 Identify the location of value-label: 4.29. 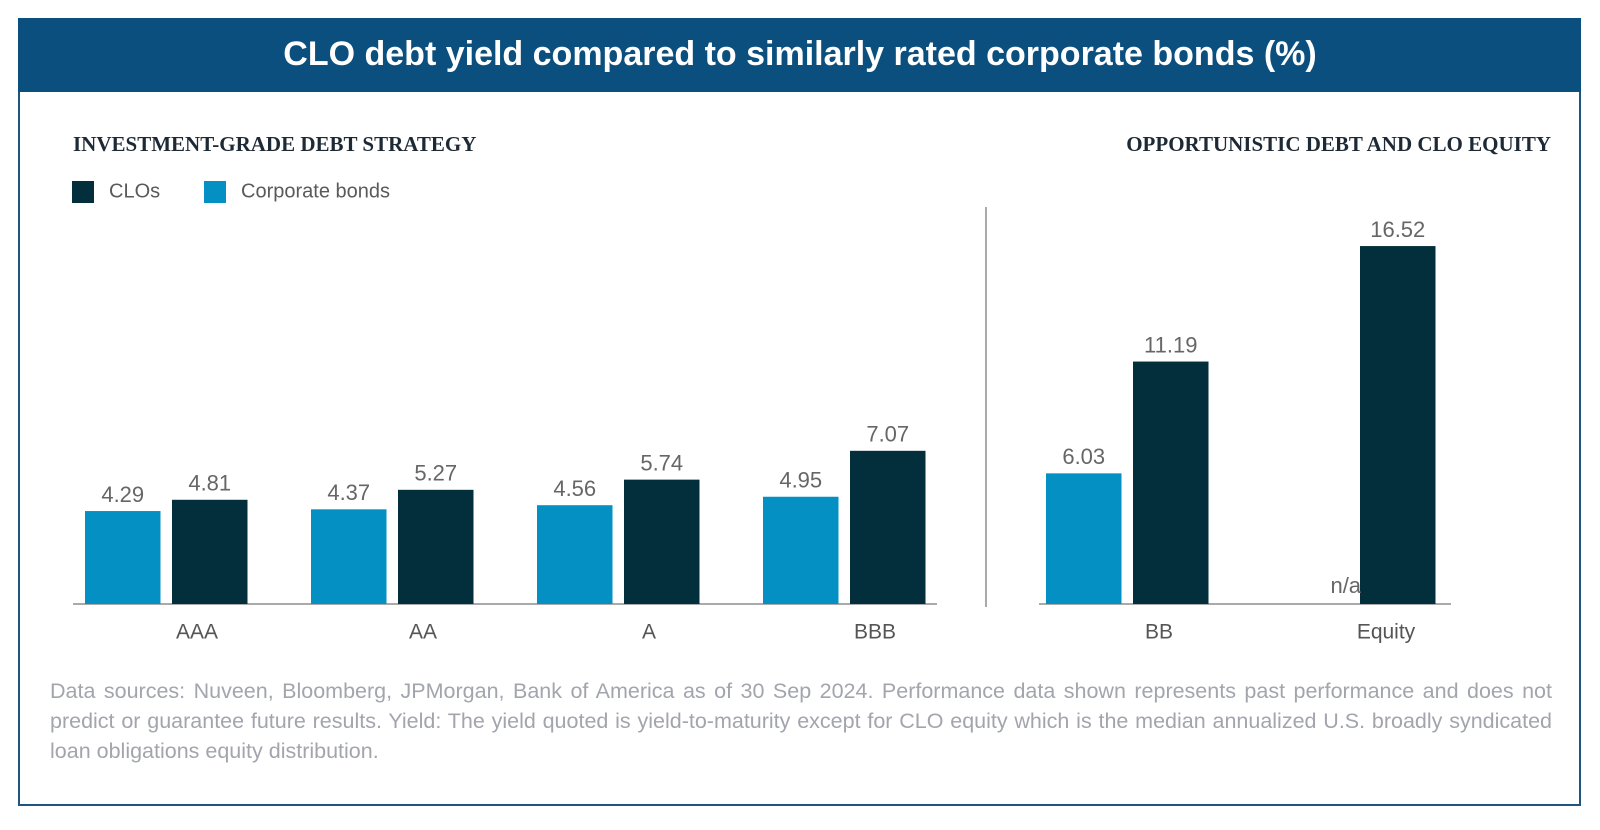
(122, 494).